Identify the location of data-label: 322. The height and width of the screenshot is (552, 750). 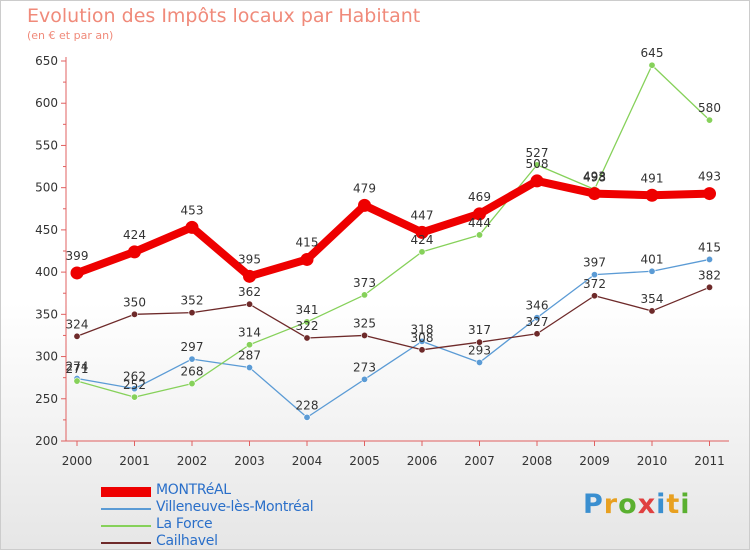
(307, 326).